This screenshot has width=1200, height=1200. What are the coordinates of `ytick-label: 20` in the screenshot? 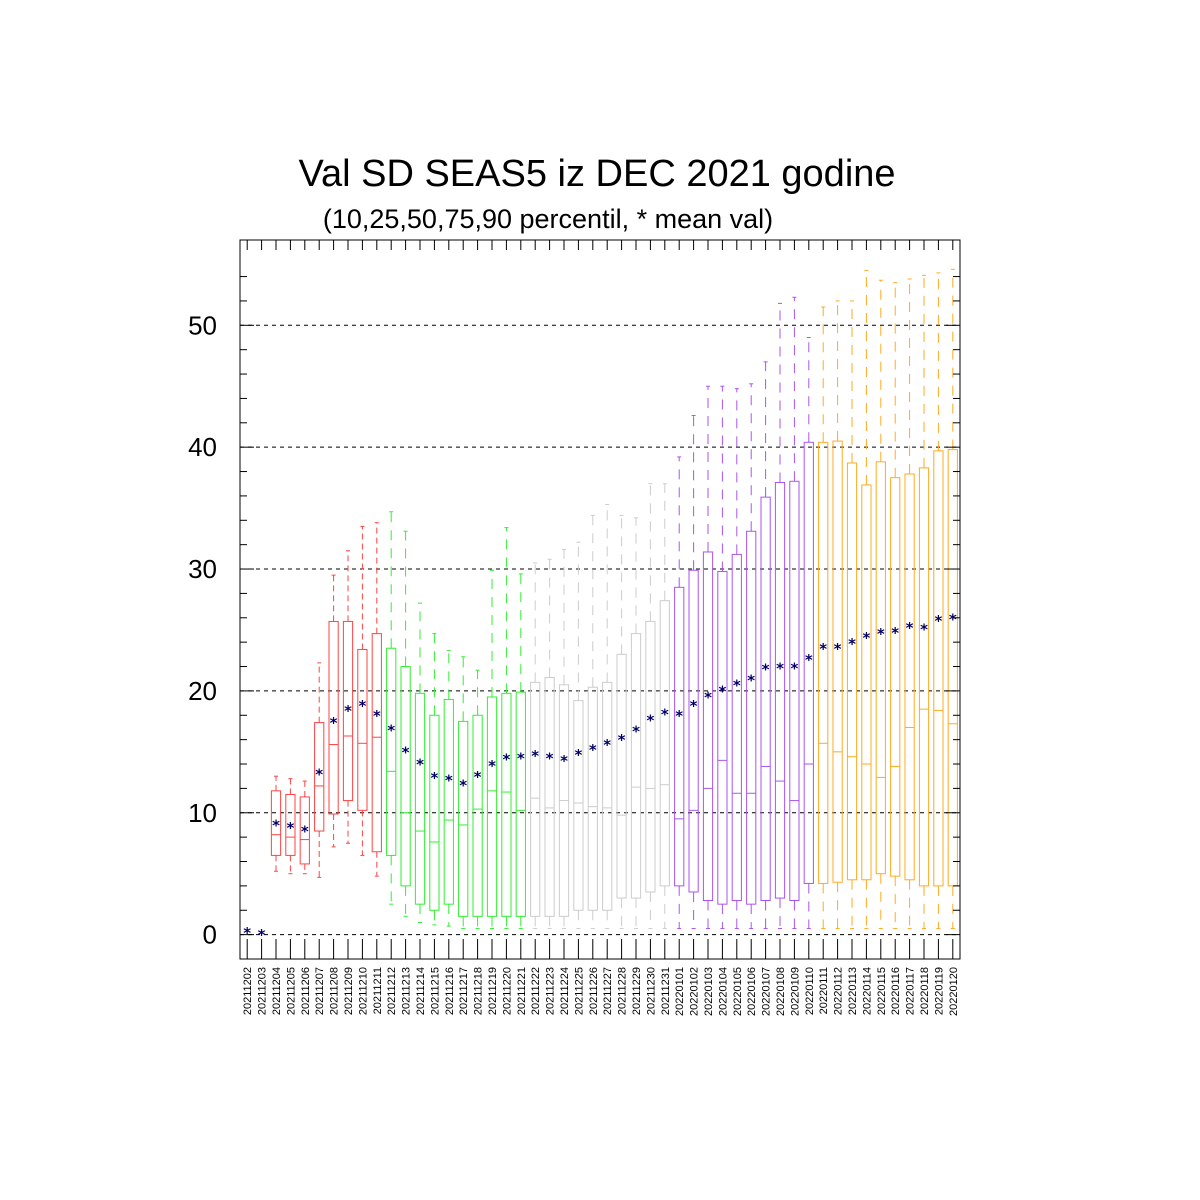 It's located at (202, 691).